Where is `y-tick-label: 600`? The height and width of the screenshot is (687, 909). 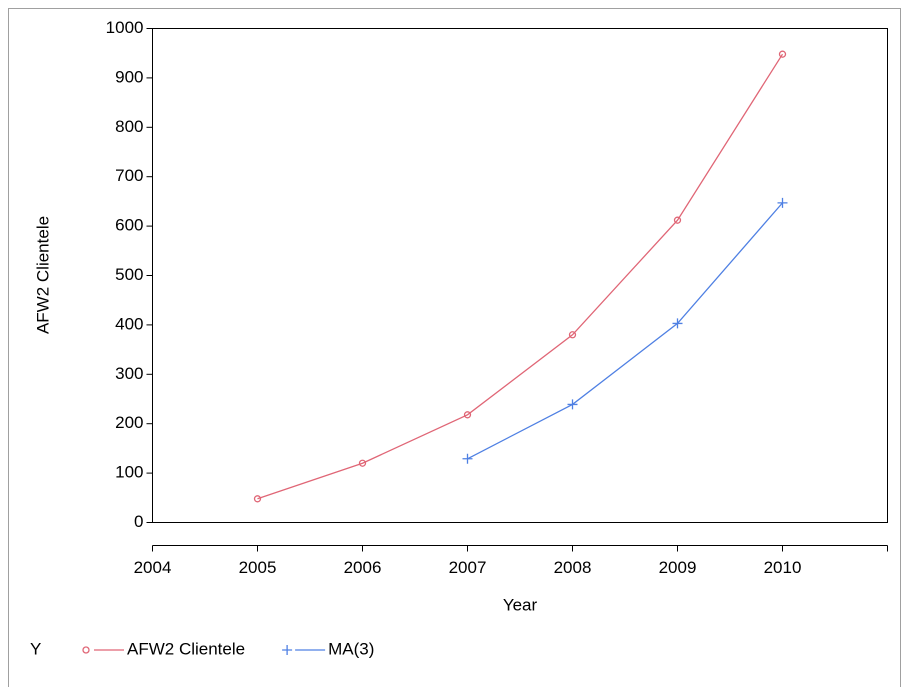
y-tick-label: 600 is located at coordinates (129, 225).